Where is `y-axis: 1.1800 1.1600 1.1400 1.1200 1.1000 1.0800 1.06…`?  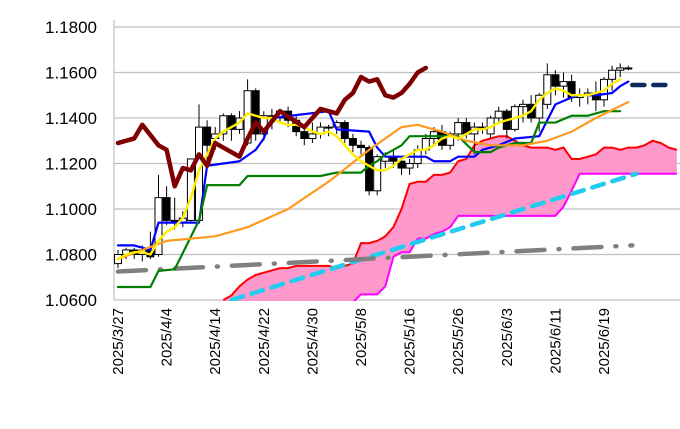 y-axis: 1.1800 1.1600 1.1400 1.1200 1.1000 1.0800 1.06… is located at coordinates (80, 164).